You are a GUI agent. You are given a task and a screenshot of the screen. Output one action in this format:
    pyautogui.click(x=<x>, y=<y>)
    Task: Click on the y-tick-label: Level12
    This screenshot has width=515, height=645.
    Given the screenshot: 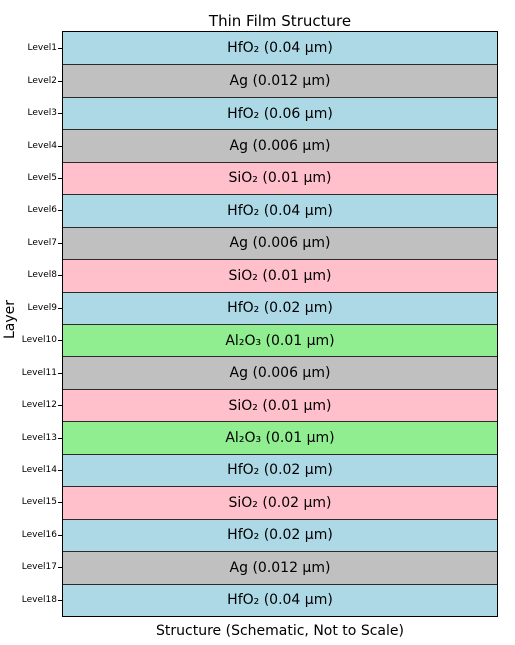 What is the action you would take?
    pyautogui.click(x=39, y=405)
    